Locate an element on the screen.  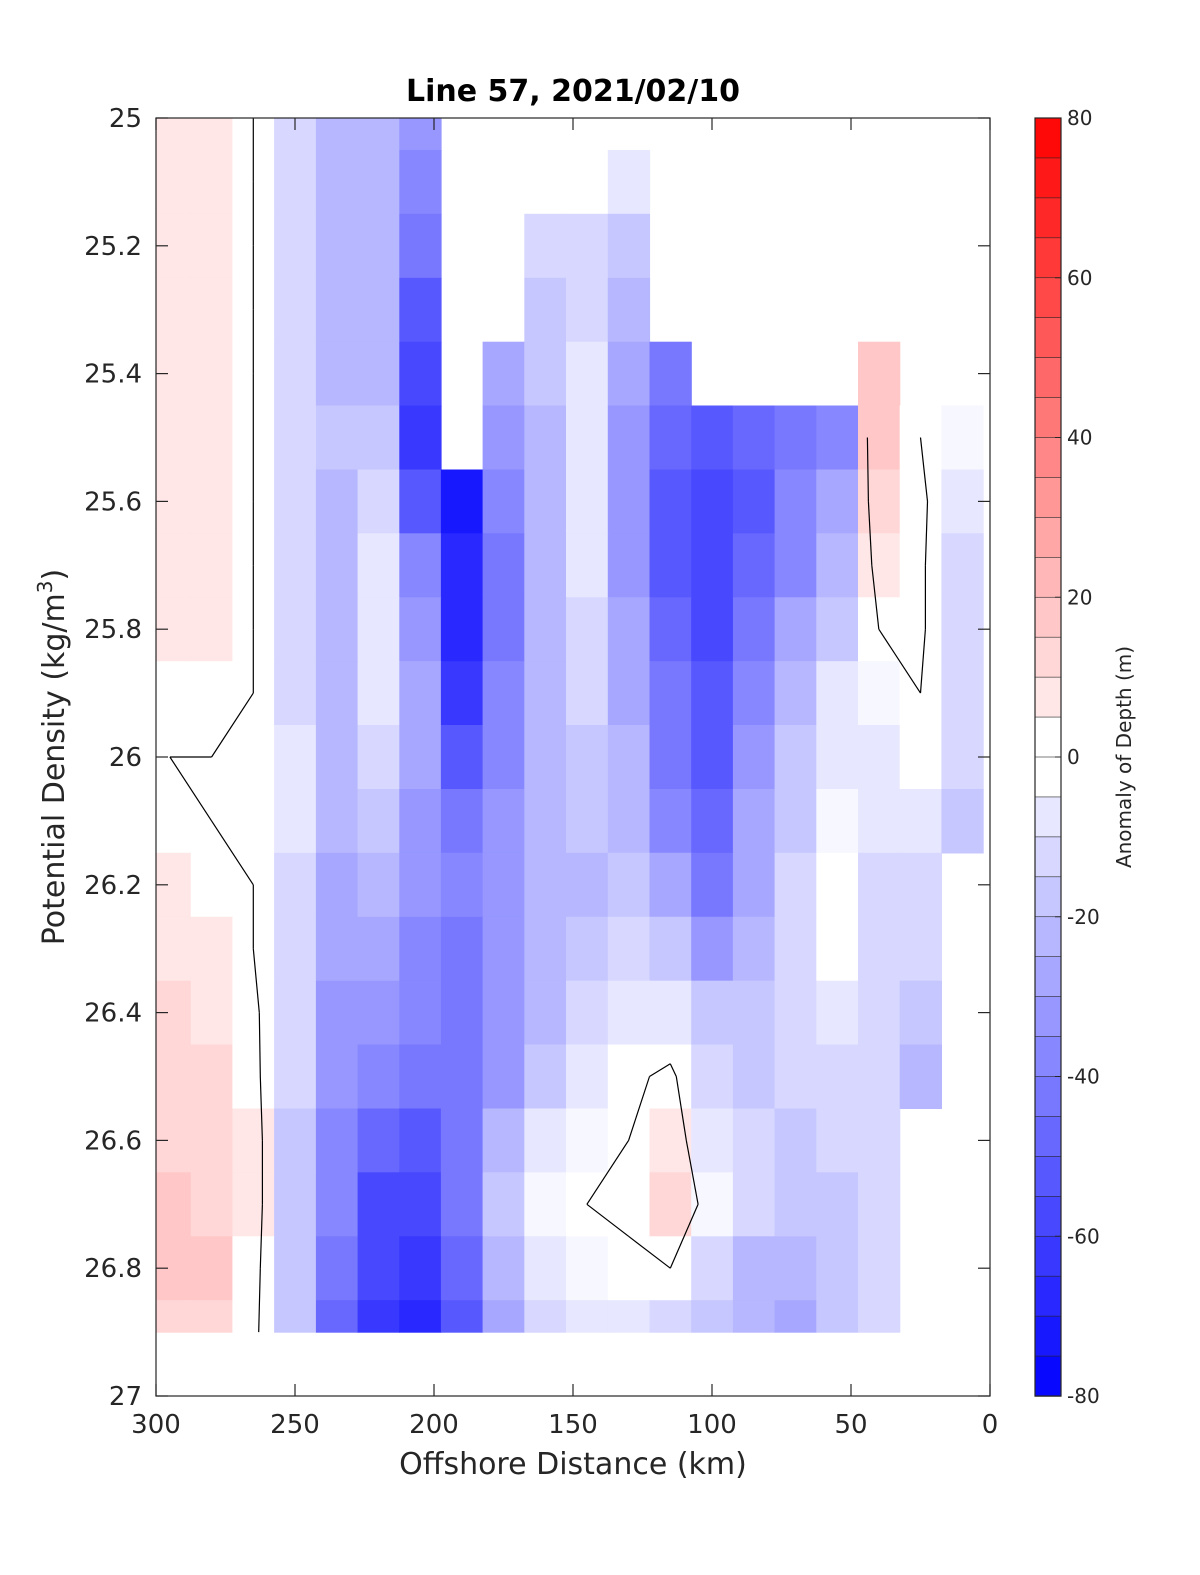
y-tick-label: 25.4 is located at coordinates (113, 375).